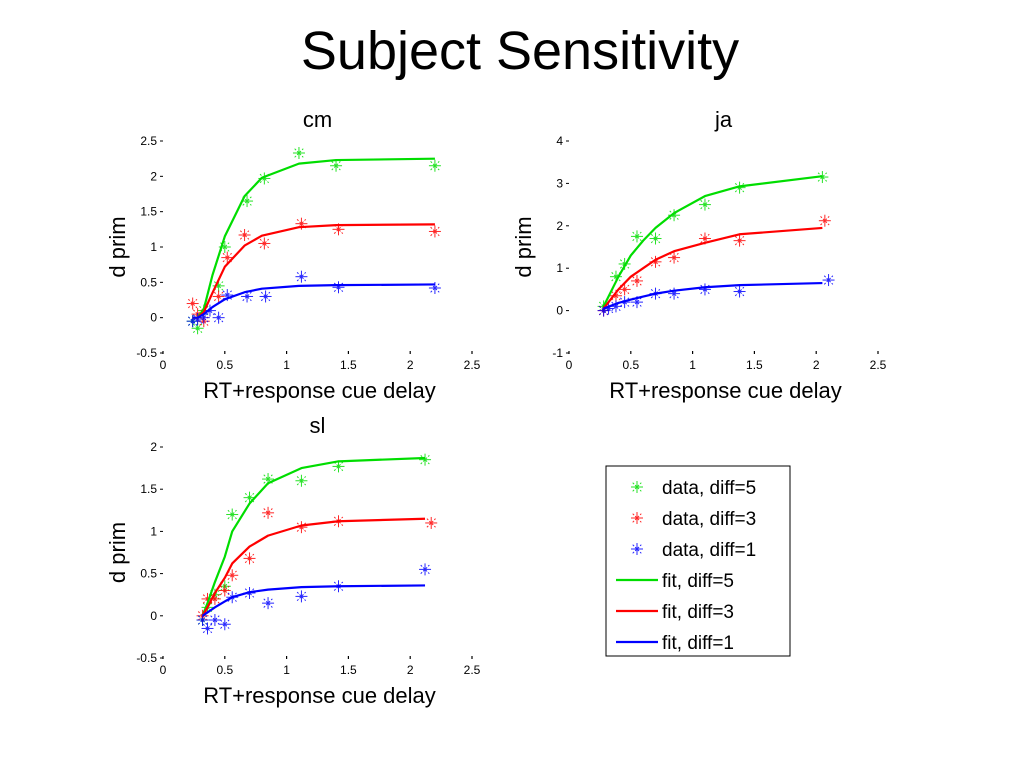 The width and height of the screenshot is (1024, 768). What do you see at coordinates (693, 550) in the screenshot?
I see `legend-entry: data, diff=1` at bounding box center [693, 550].